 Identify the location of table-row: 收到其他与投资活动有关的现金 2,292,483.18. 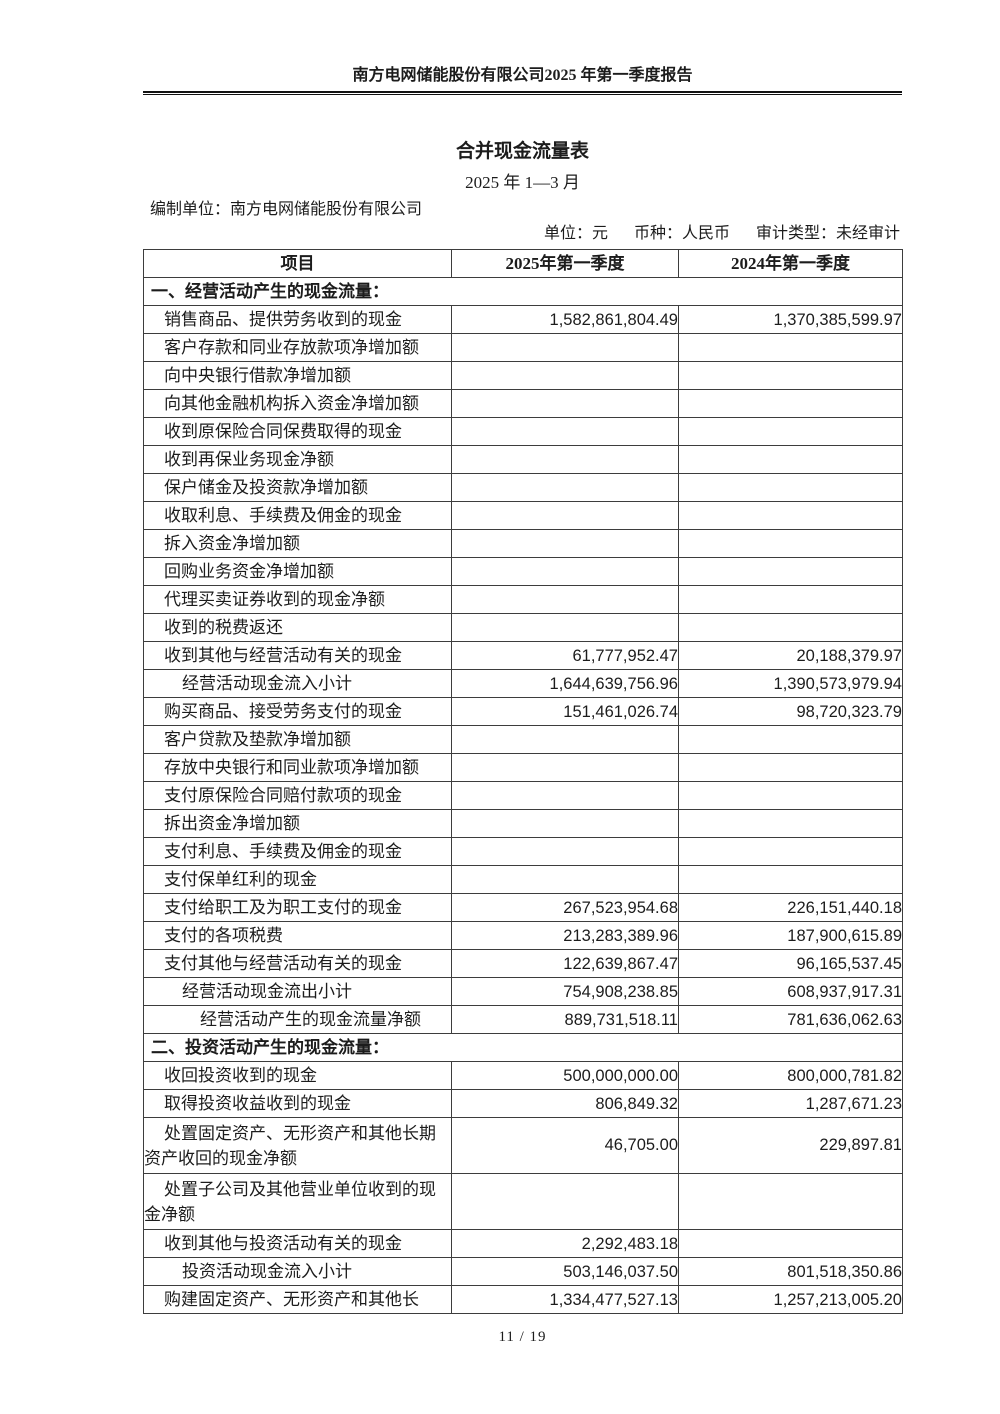
(523, 1243).